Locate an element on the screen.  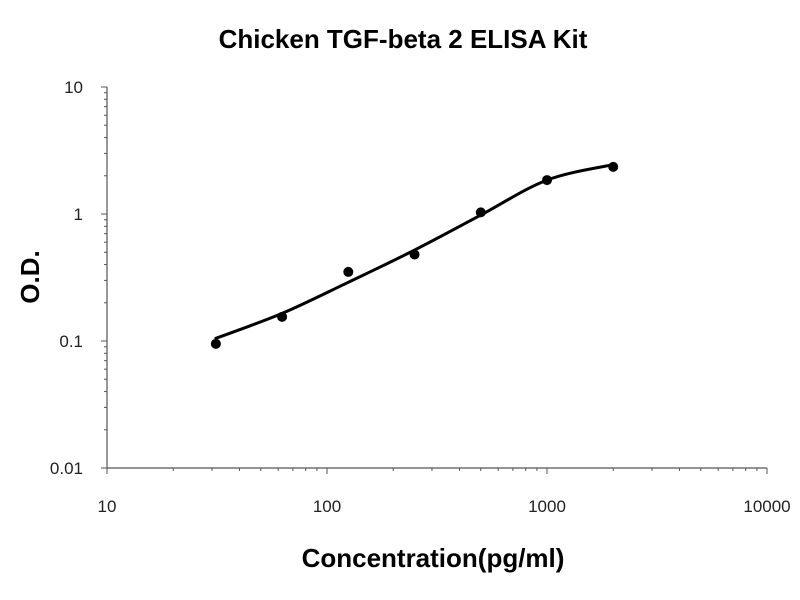
y-axis-title: O.D. is located at coordinates (30, 276).